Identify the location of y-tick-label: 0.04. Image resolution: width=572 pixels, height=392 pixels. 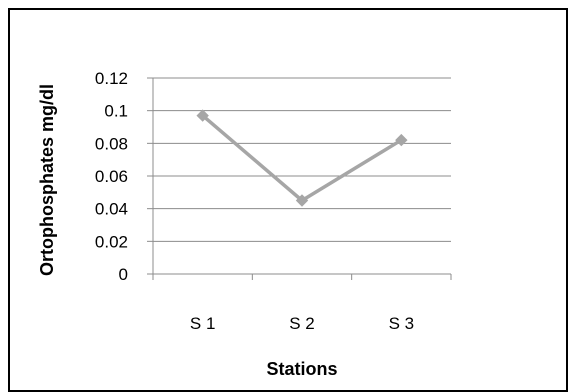
(111, 209).